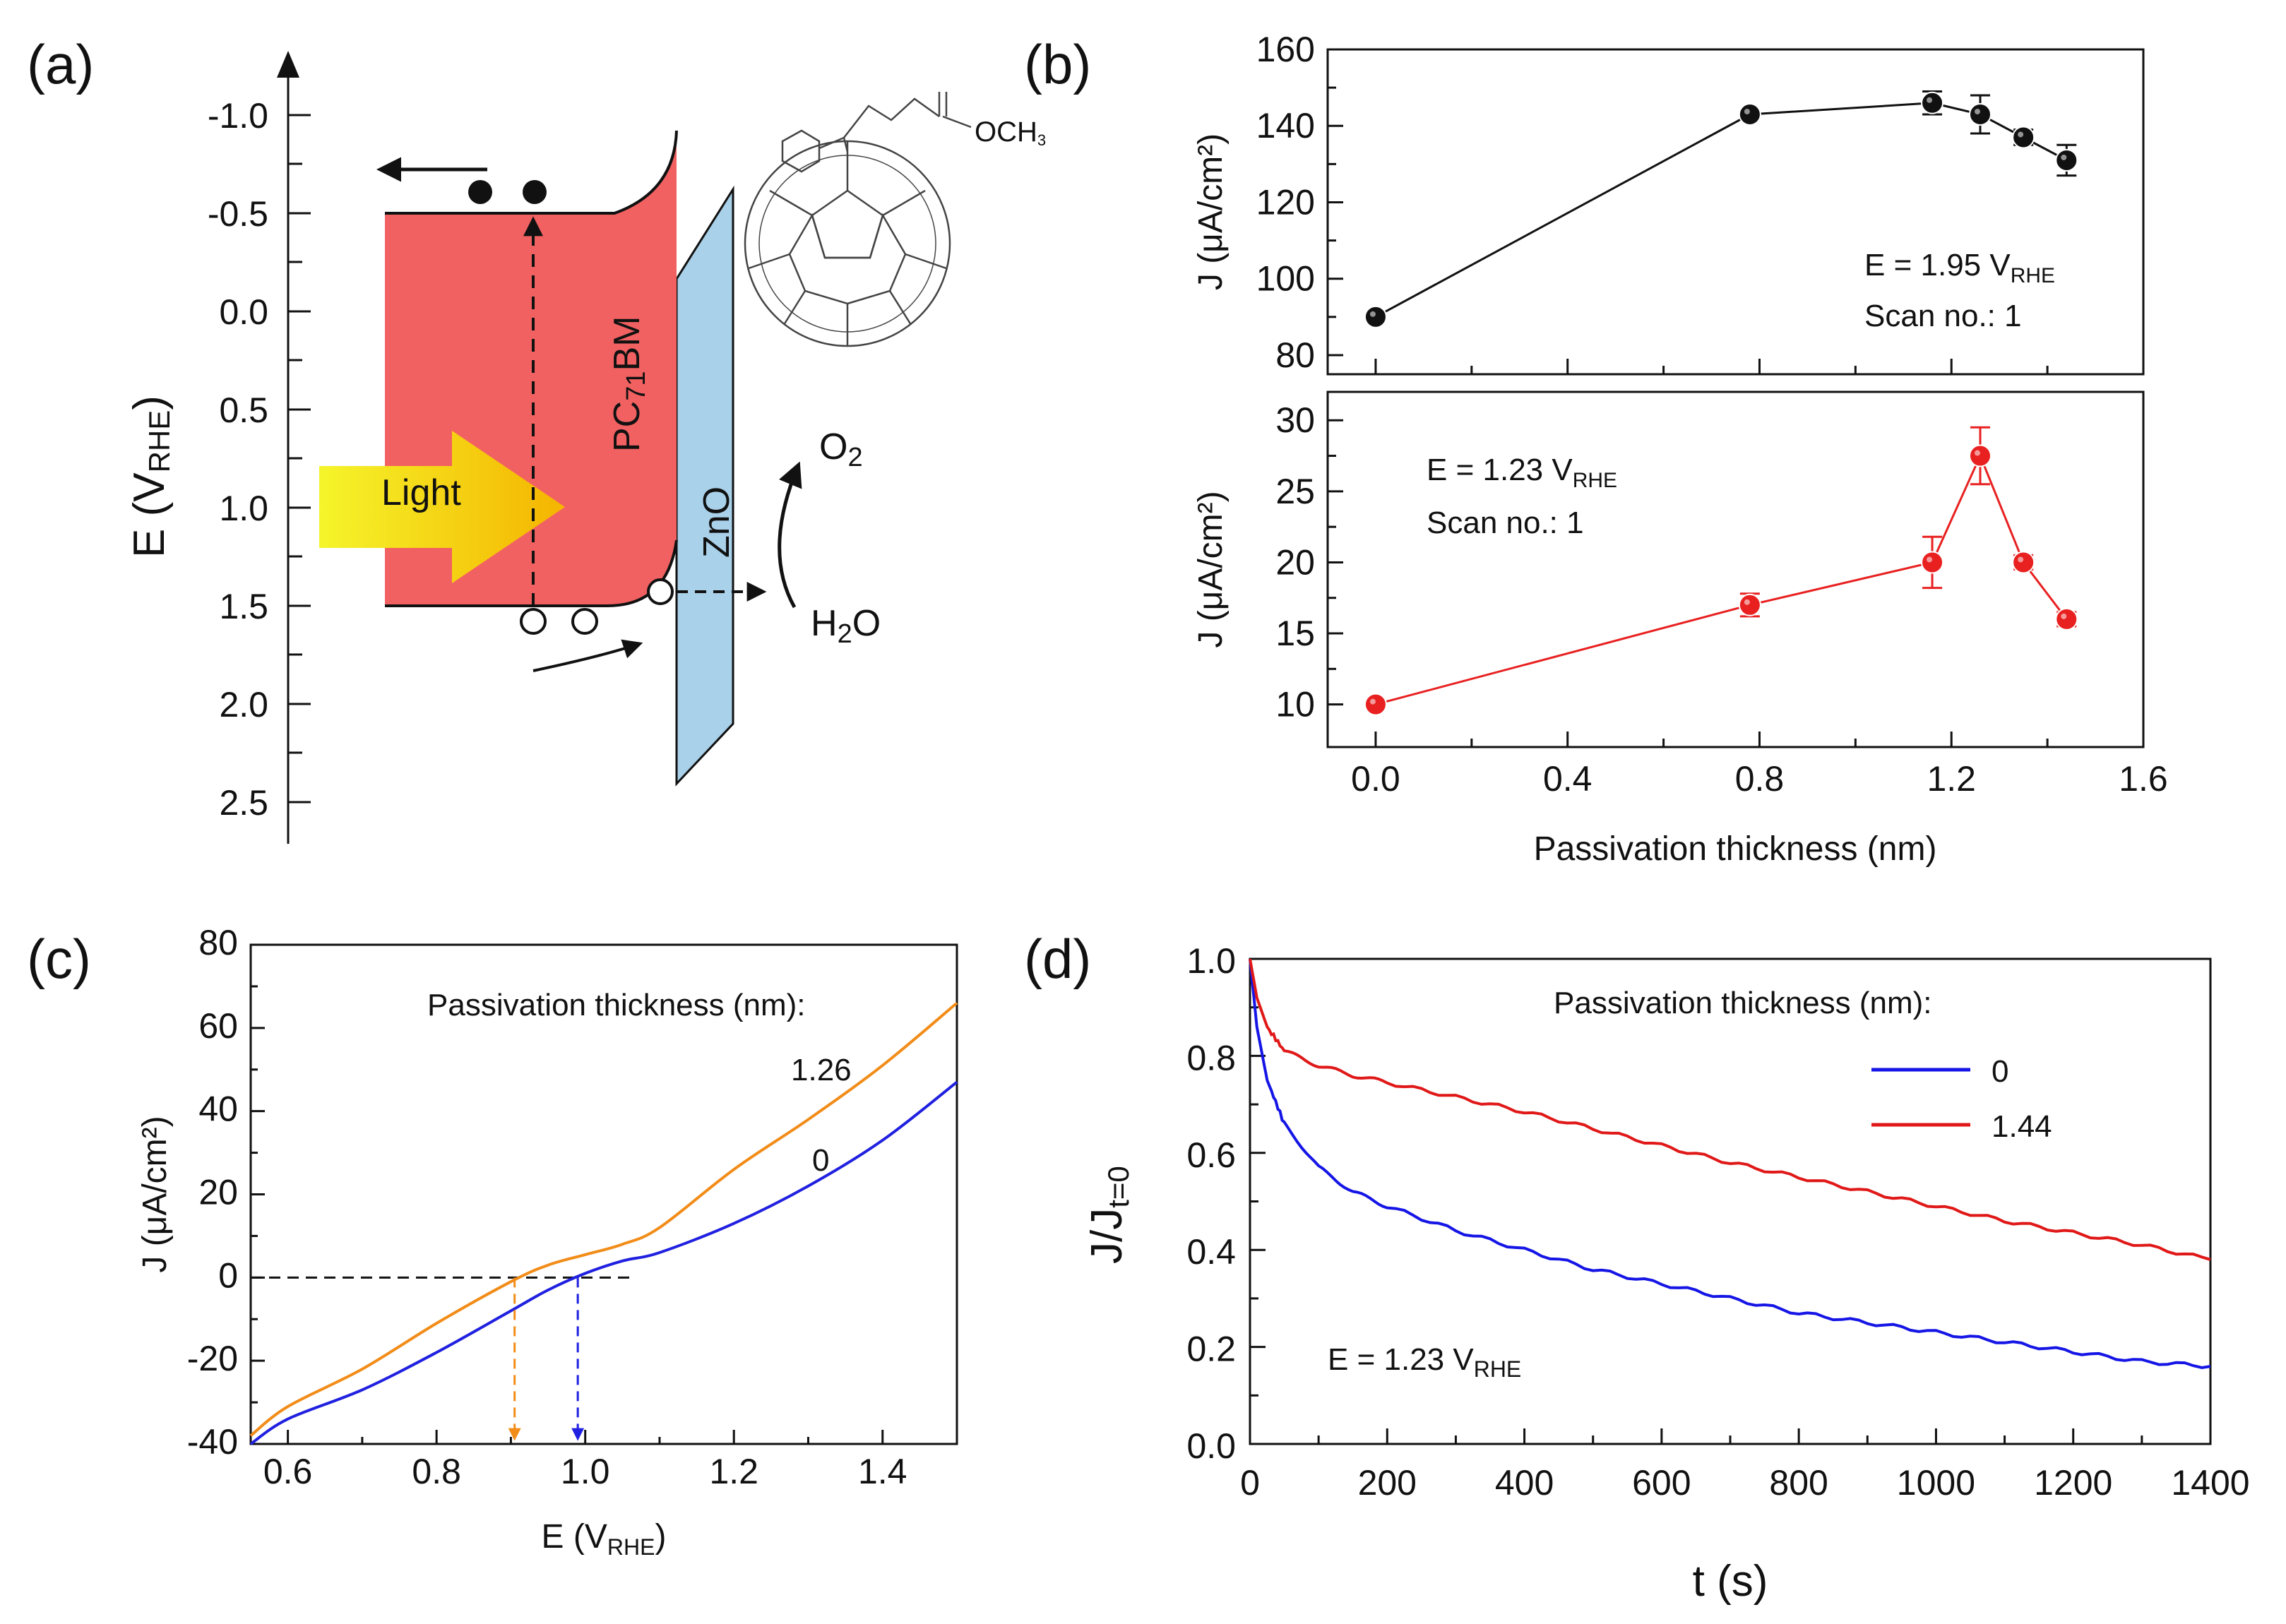 The image size is (2286, 1624). Describe the element at coordinates (1057, 64) in the screenshot. I see `panel-label-b: (b)` at that location.